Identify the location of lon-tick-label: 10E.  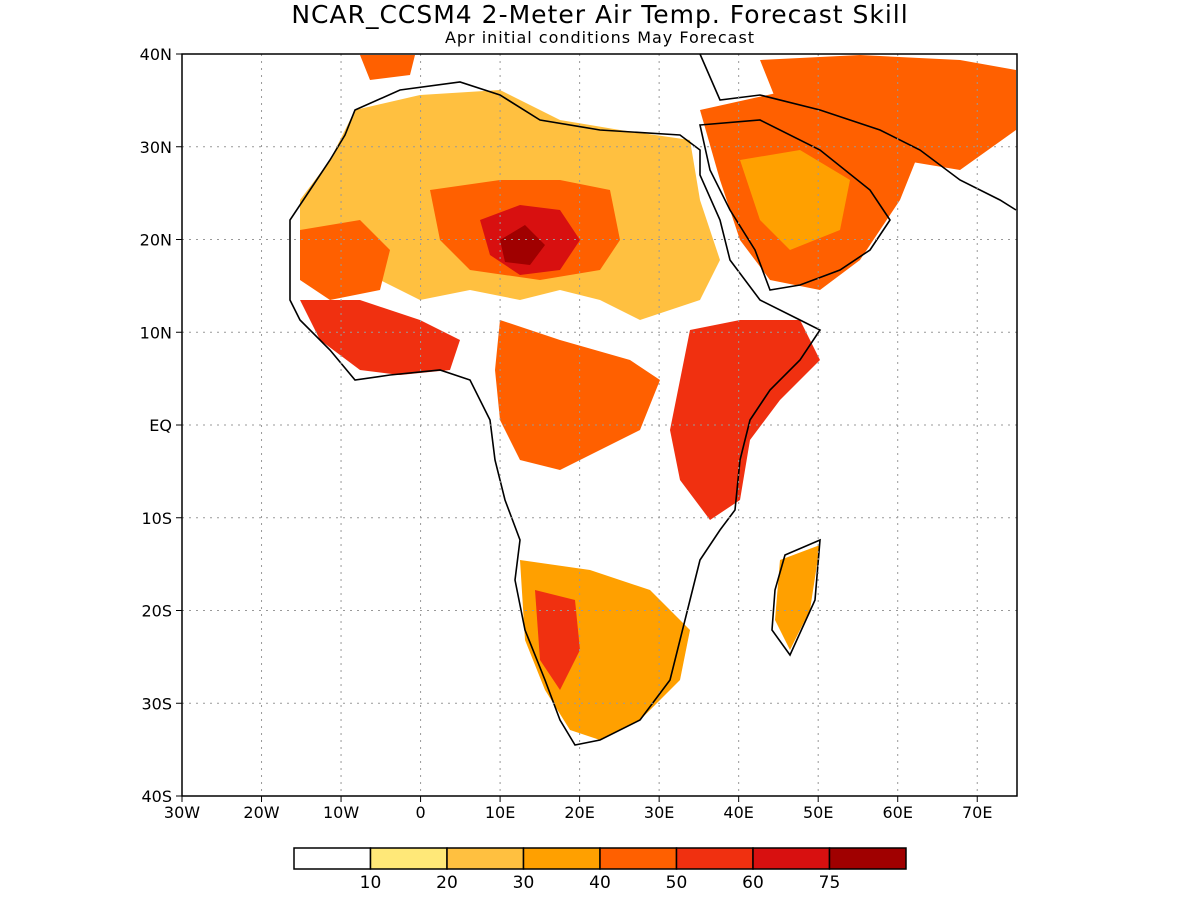
(500, 812).